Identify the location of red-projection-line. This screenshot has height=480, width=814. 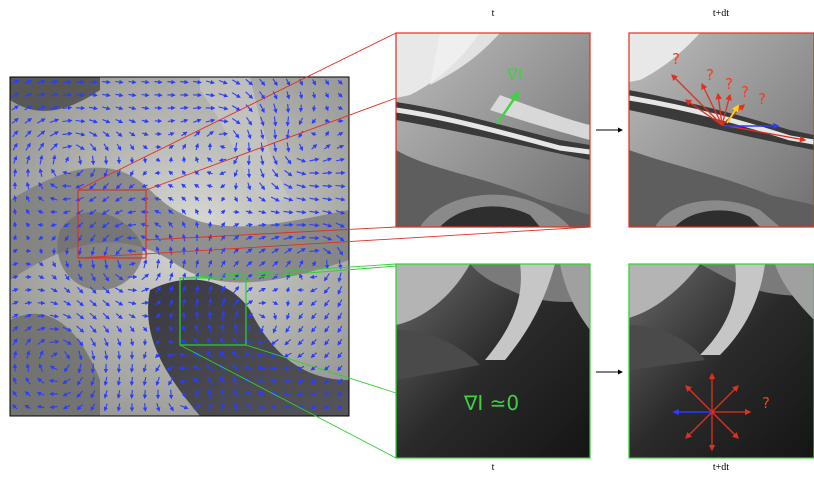
(271, 233).